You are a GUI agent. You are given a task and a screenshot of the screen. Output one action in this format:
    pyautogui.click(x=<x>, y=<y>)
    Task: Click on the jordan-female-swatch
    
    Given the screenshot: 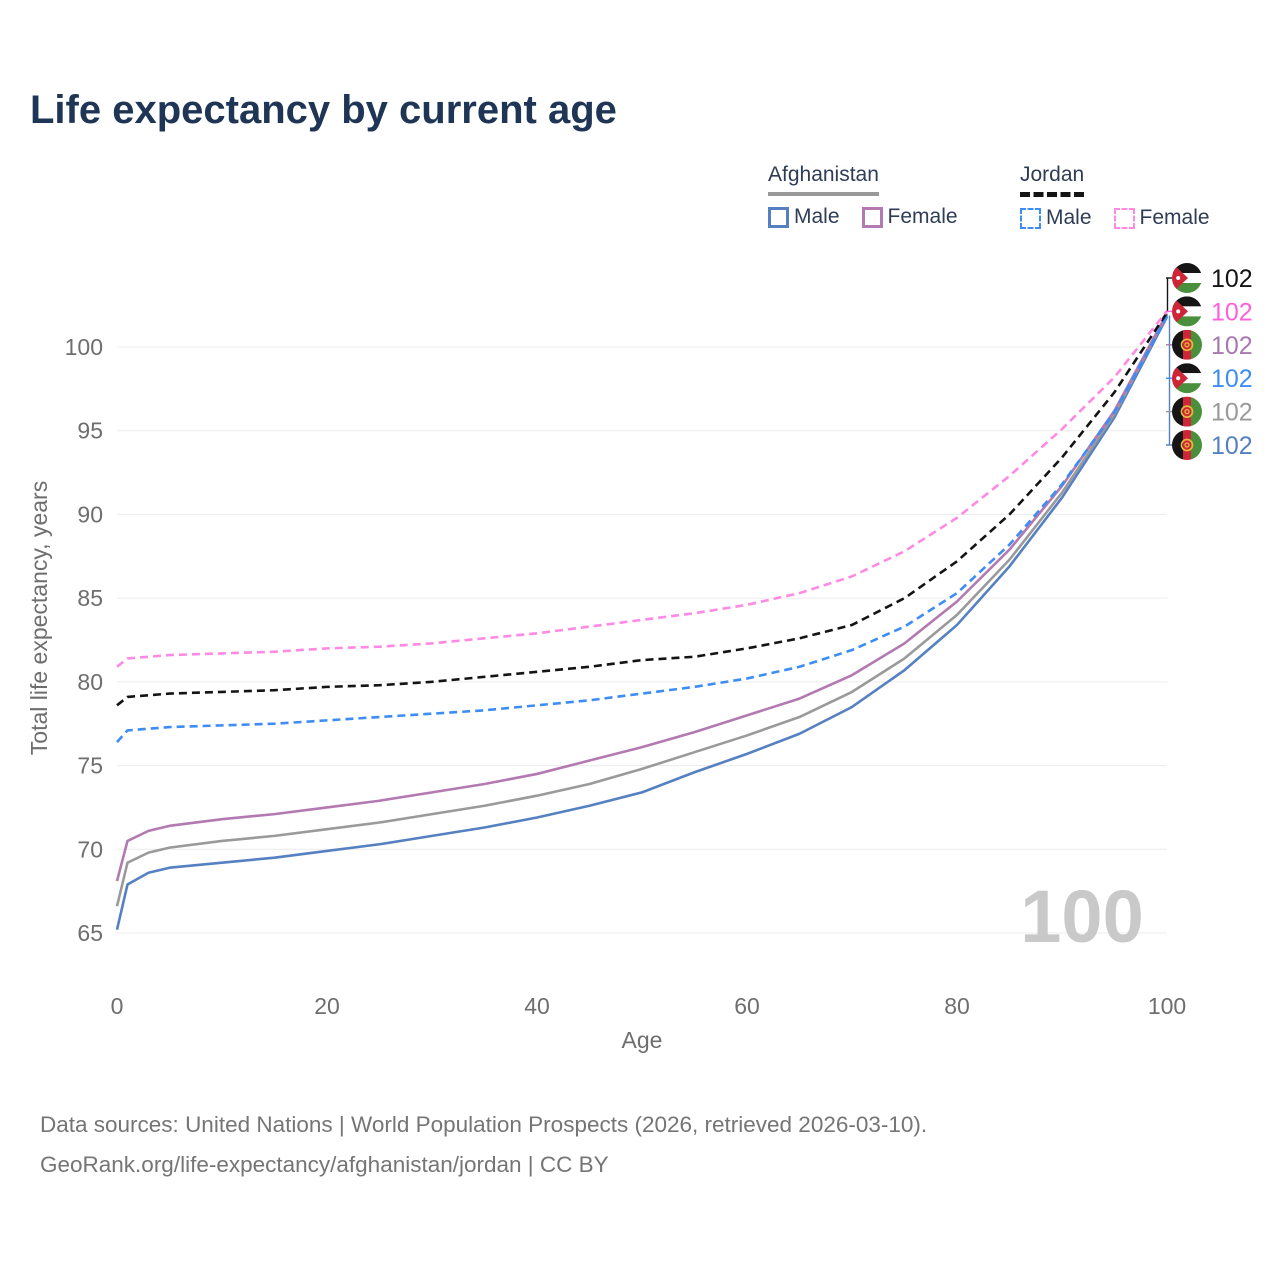 What is the action you would take?
    pyautogui.click(x=1124, y=218)
    